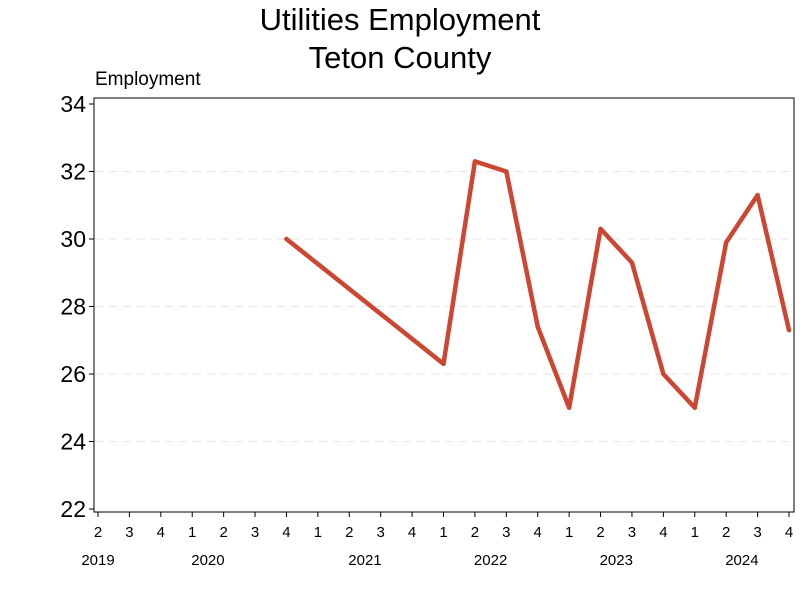 The height and width of the screenshot is (605, 800). What do you see at coordinates (400, 19) in the screenshot?
I see `chart-title: Utilities Employment` at bounding box center [400, 19].